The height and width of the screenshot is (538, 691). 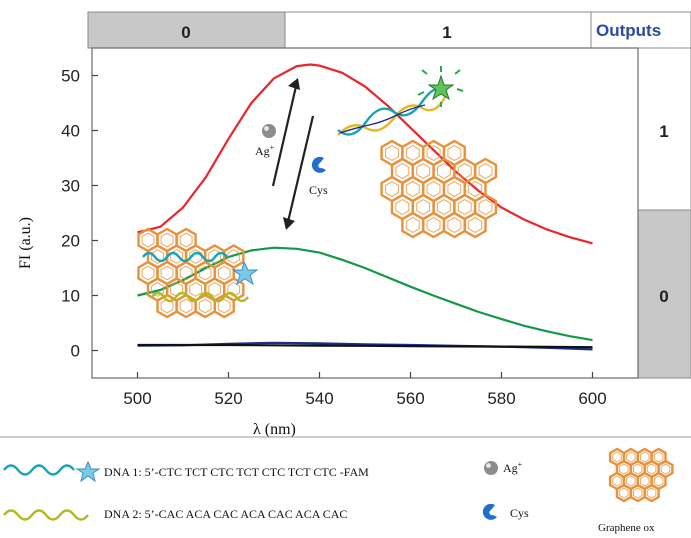 I want to click on arrow-up-shaft, so click(x=285, y=134).